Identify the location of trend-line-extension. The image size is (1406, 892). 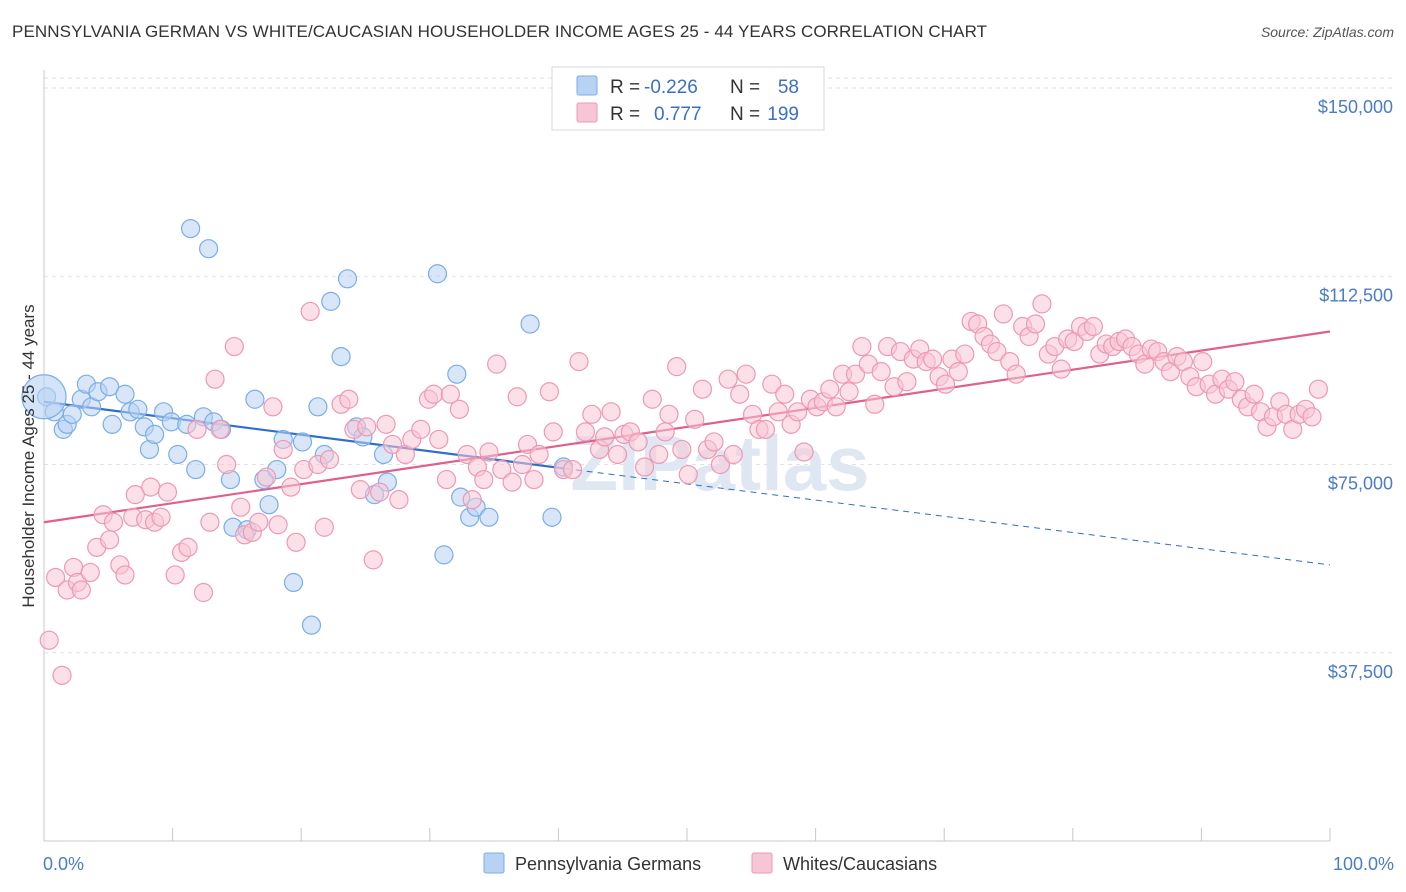
(947, 517).